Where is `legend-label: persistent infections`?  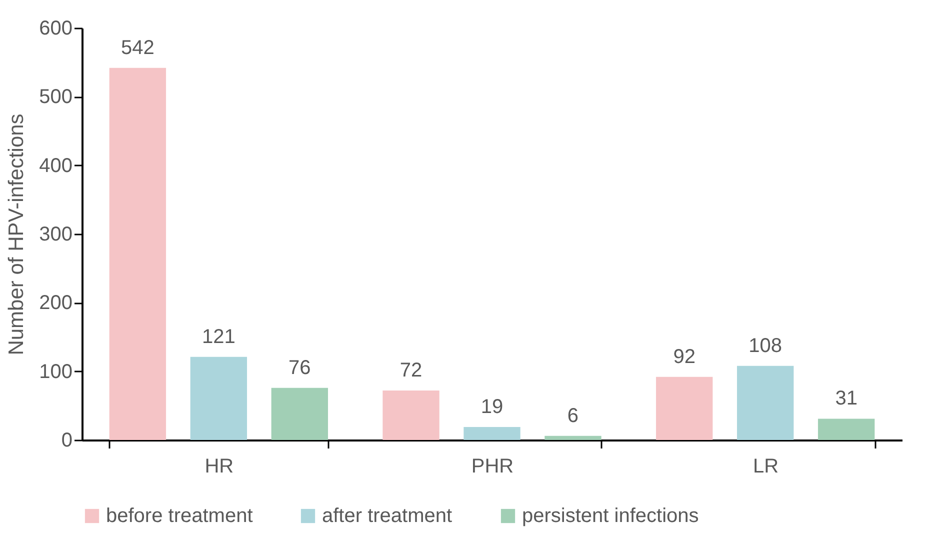
legend-label: persistent infections is located at coordinates (610, 516).